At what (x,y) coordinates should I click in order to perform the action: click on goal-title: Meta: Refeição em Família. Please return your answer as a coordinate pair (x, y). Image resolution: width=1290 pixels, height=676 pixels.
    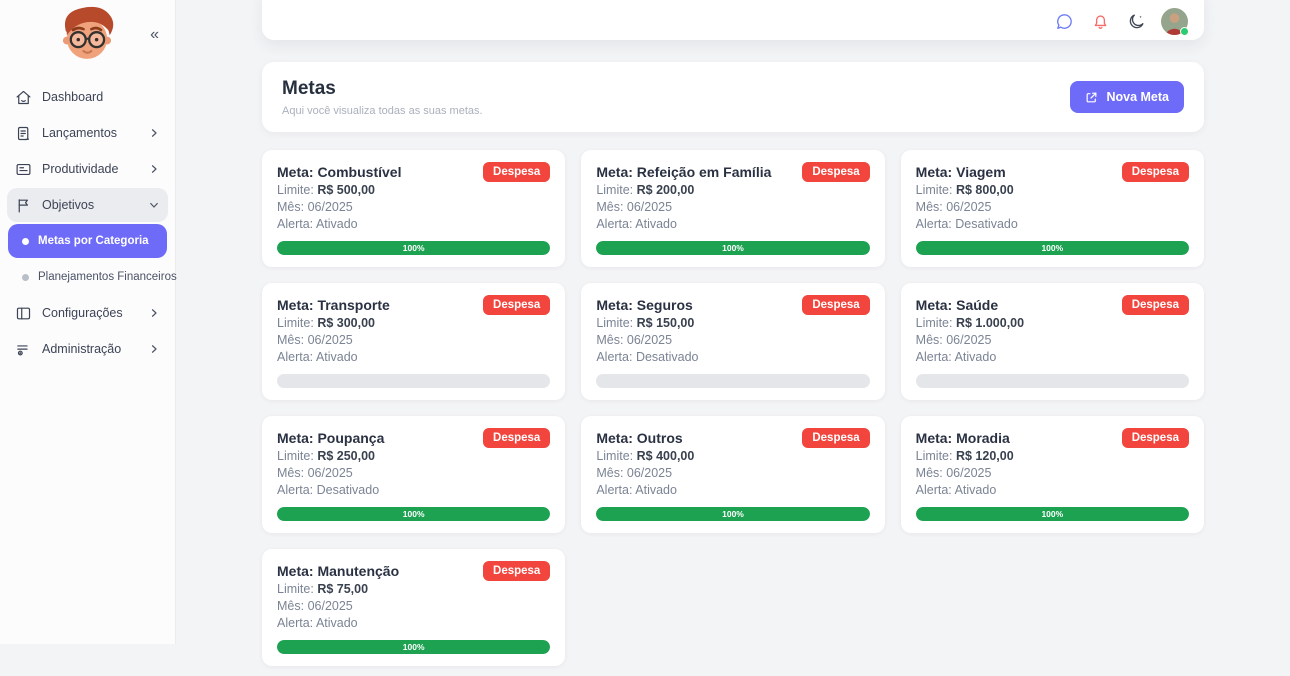
    Looking at the image, I should click on (684, 172).